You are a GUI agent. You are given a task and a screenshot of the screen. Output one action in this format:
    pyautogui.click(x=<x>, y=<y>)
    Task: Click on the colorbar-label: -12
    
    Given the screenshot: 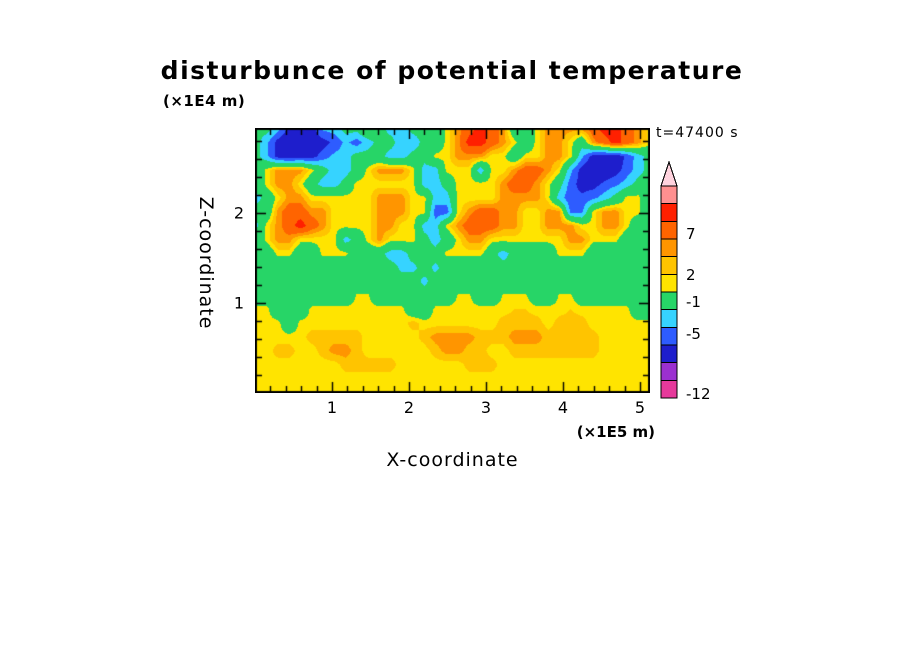 What is the action you would take?
    pyautogui.click(x=698, y=393)
    